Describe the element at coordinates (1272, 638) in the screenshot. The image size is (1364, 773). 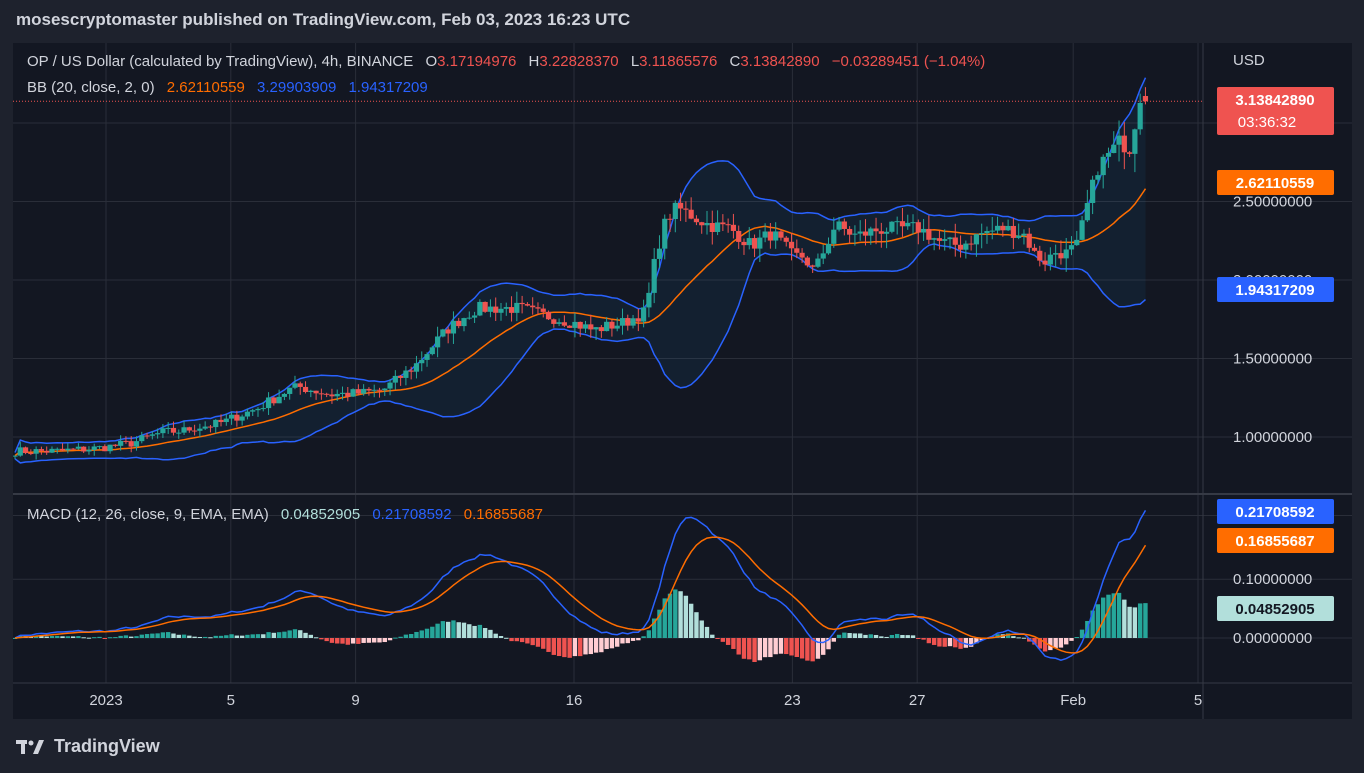
I see `macd-tick-label: 0.00000000` at that location.